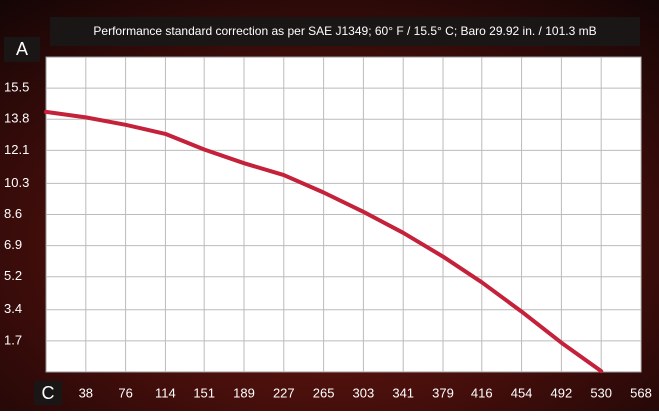 Image resolution: width=659 pixels, height=416 pixels. I want to click on x-tick-label: 341, so click(403, 392).